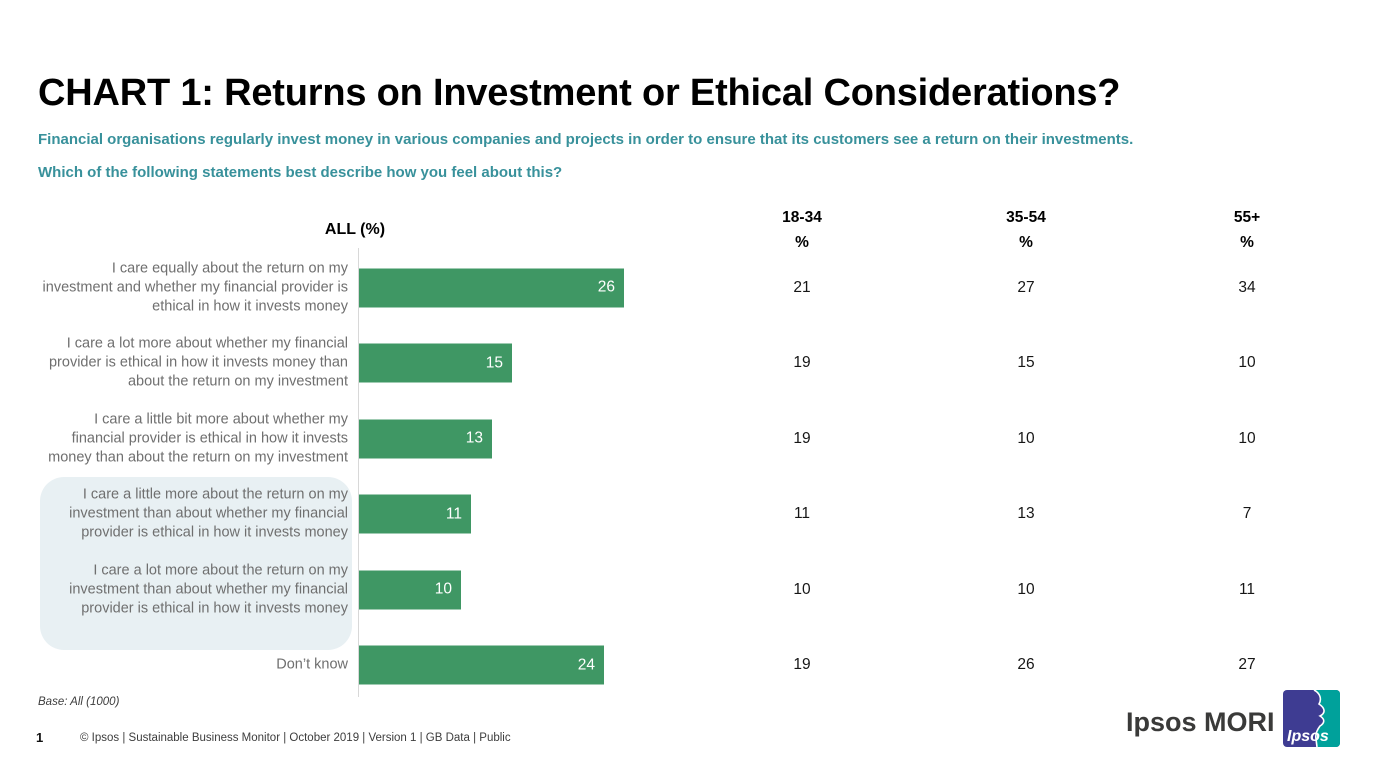 This screenshot has height=766, width=1376. Describe the element at coordinates (1247, 230) in the screenshot. I see `column-header-55plus: 55+ %` at that location.